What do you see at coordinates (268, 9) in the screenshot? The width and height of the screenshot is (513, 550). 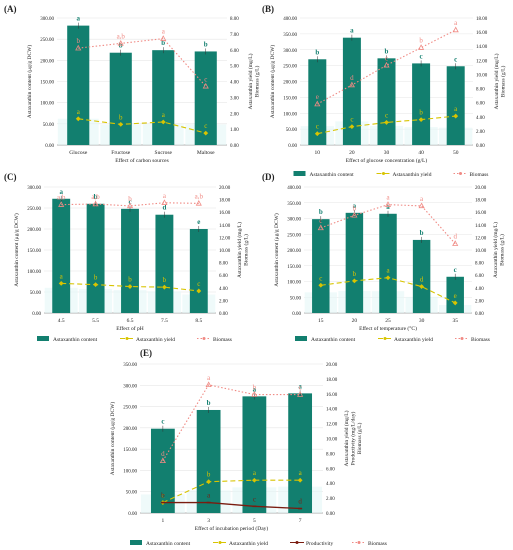 I see `panel-title: (B)` at bounding box center [268, 9].